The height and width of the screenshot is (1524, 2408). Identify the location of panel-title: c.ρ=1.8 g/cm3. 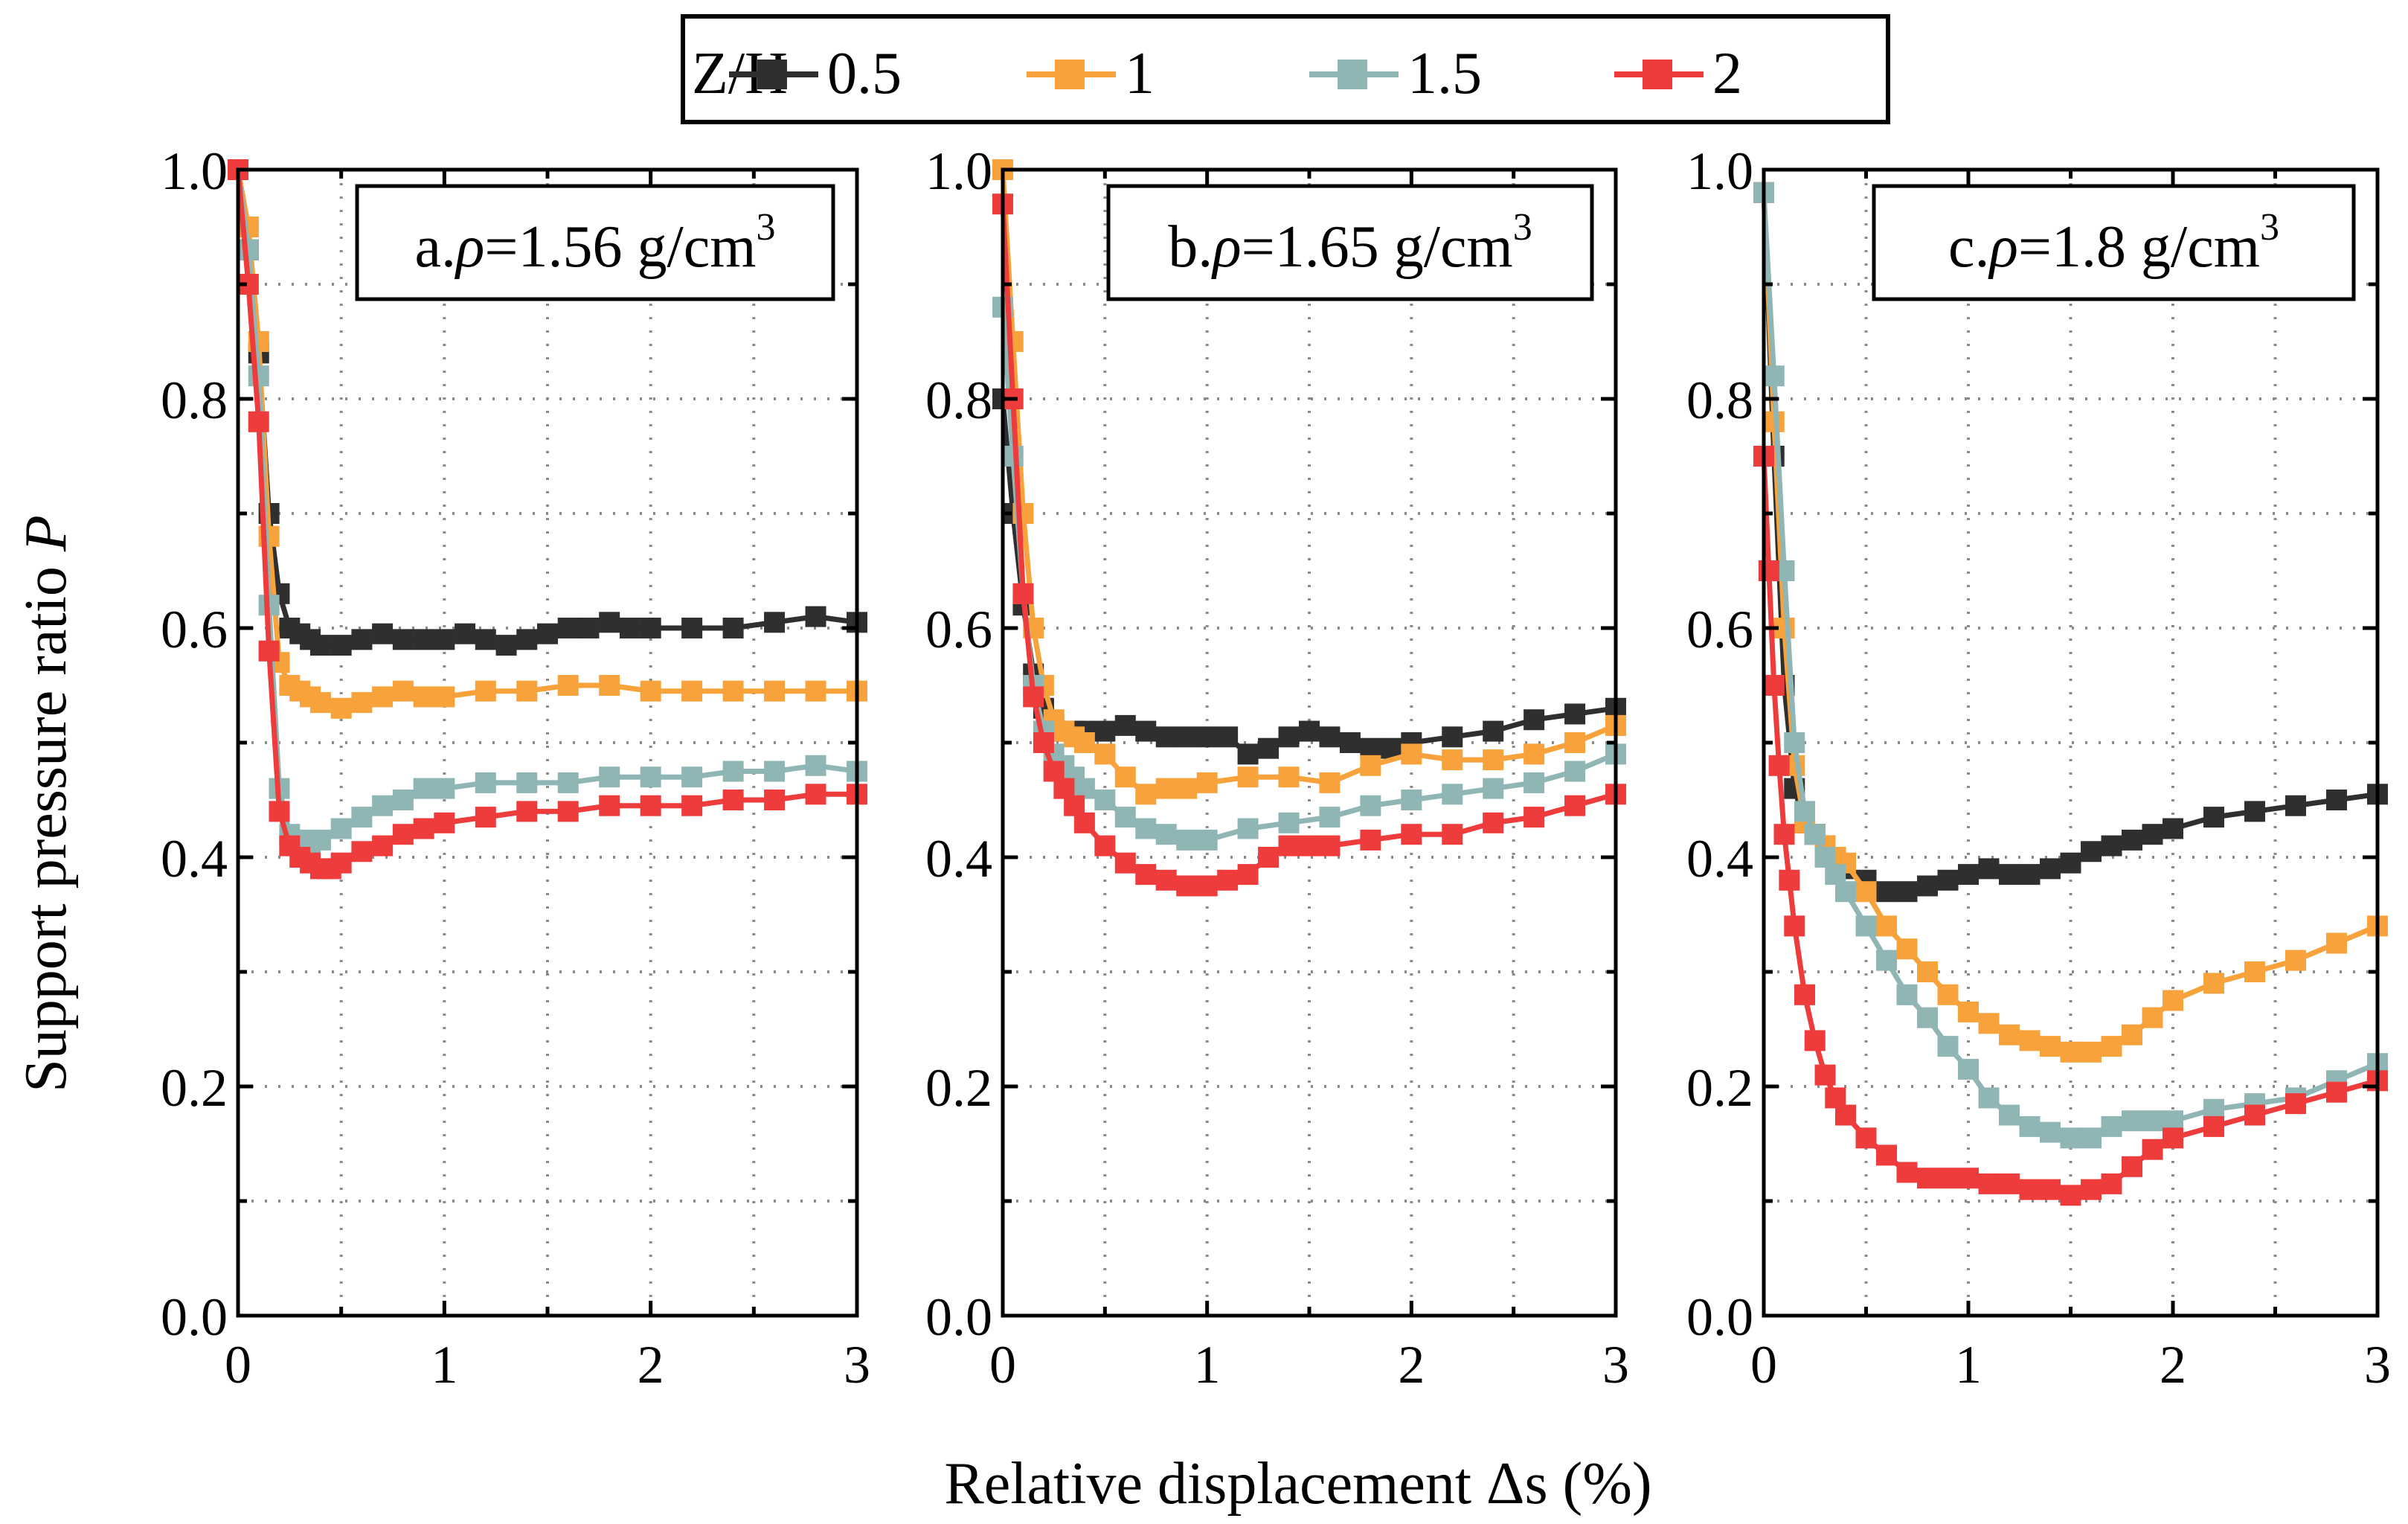
(2113, 243).